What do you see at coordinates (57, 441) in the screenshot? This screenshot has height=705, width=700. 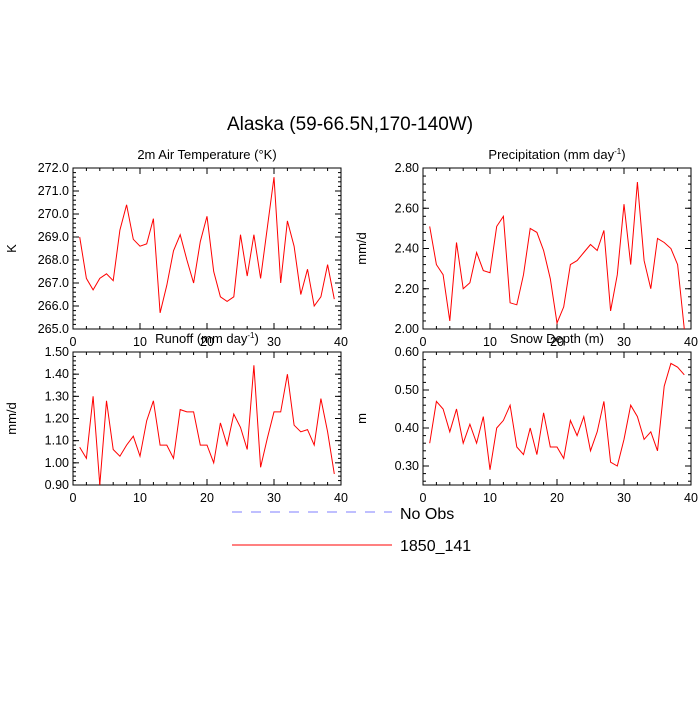 I see `y-tick-label: 1.10` at bounding box center [57, 441].